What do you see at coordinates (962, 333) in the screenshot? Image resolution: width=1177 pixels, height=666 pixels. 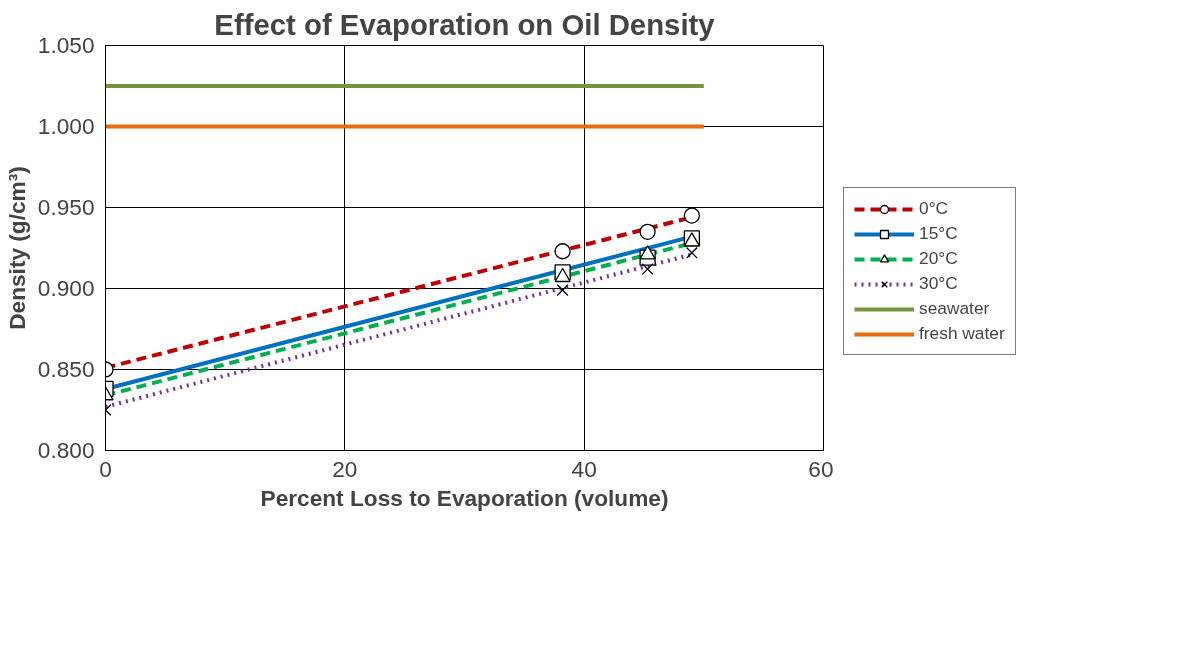 I see `legend-label: fresh water` at bounding box center [962, 333].